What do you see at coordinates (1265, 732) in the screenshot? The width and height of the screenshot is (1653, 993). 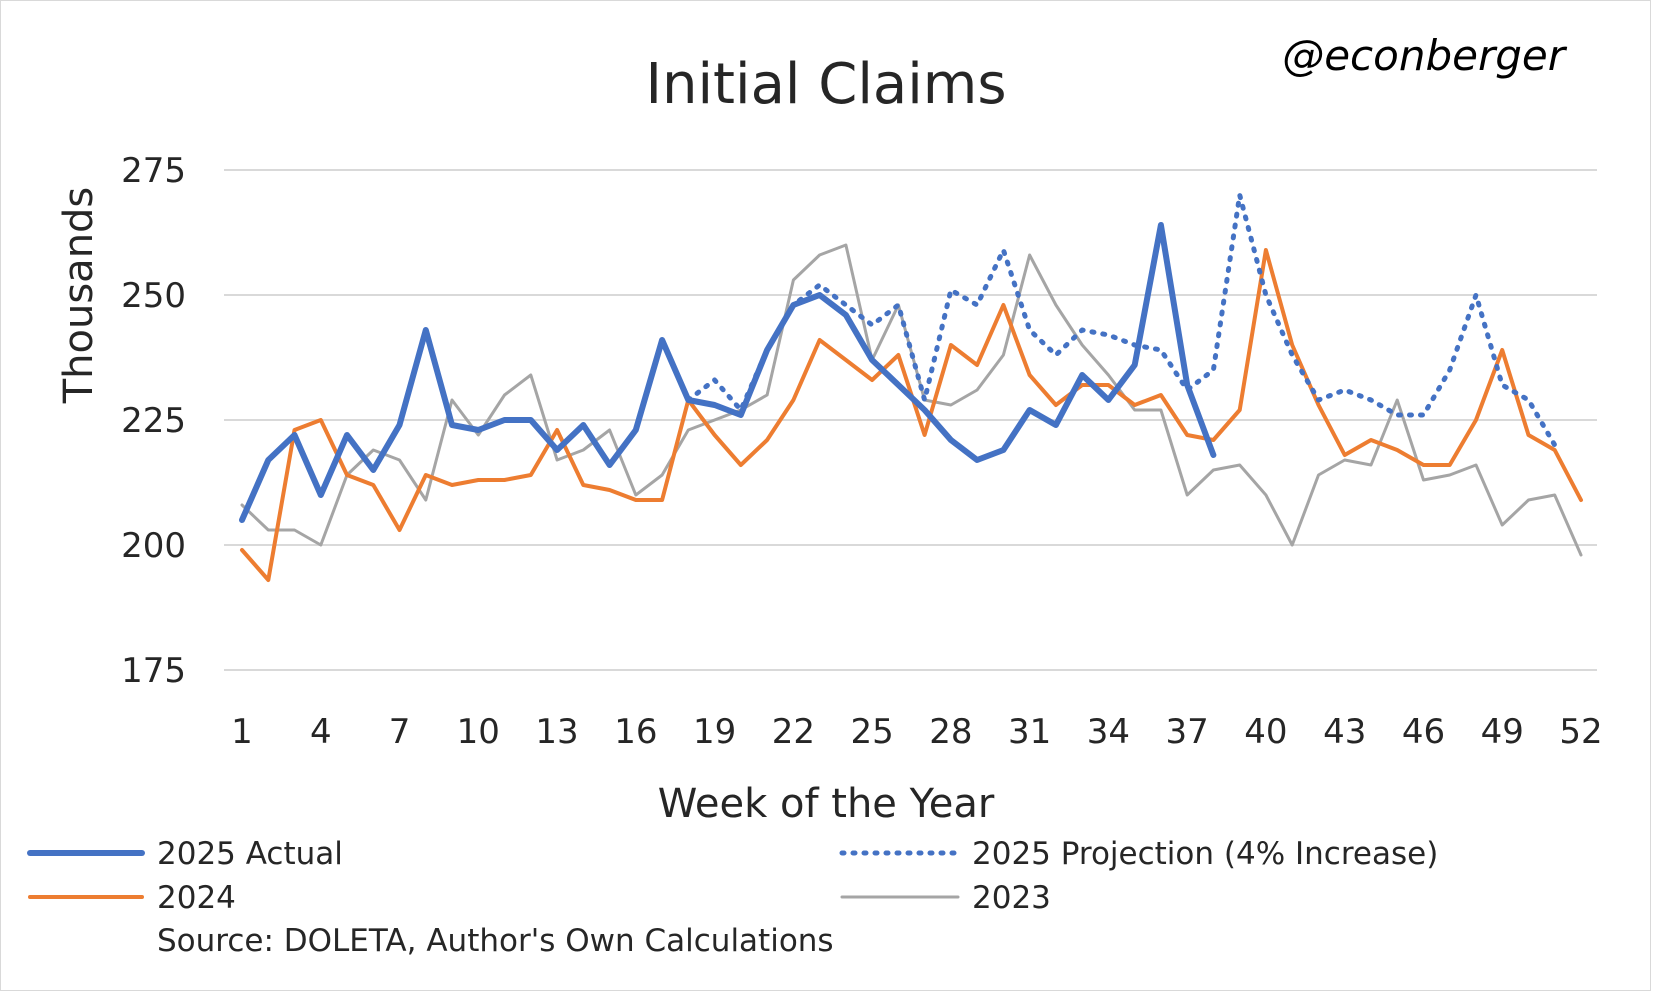 I see `x-tick-label: 40` at bounding box center [1265, 732].